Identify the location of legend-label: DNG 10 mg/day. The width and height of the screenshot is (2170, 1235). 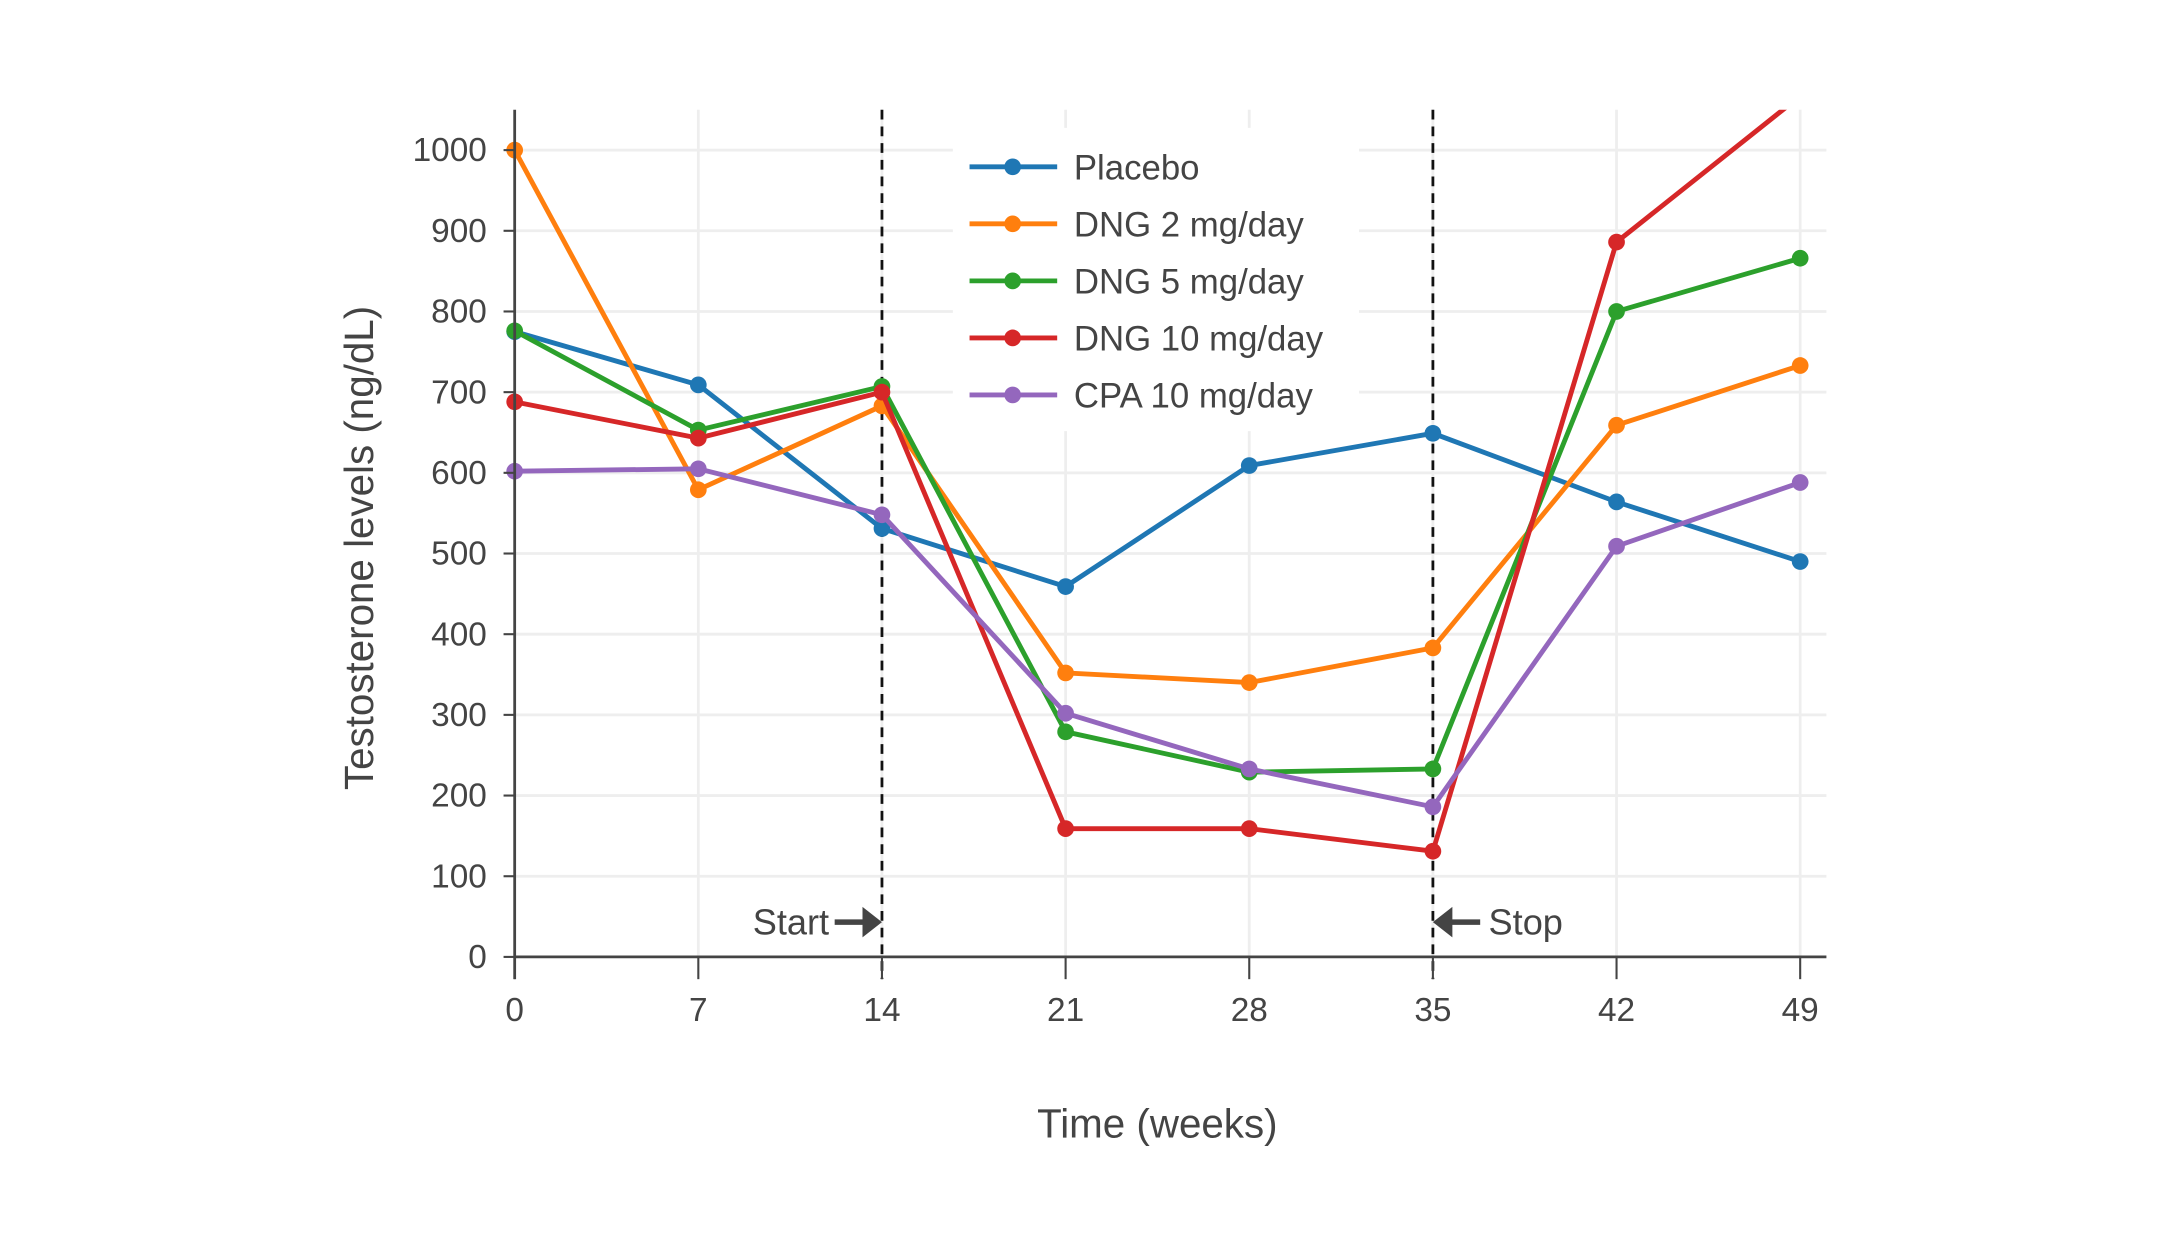
(1199, 339).